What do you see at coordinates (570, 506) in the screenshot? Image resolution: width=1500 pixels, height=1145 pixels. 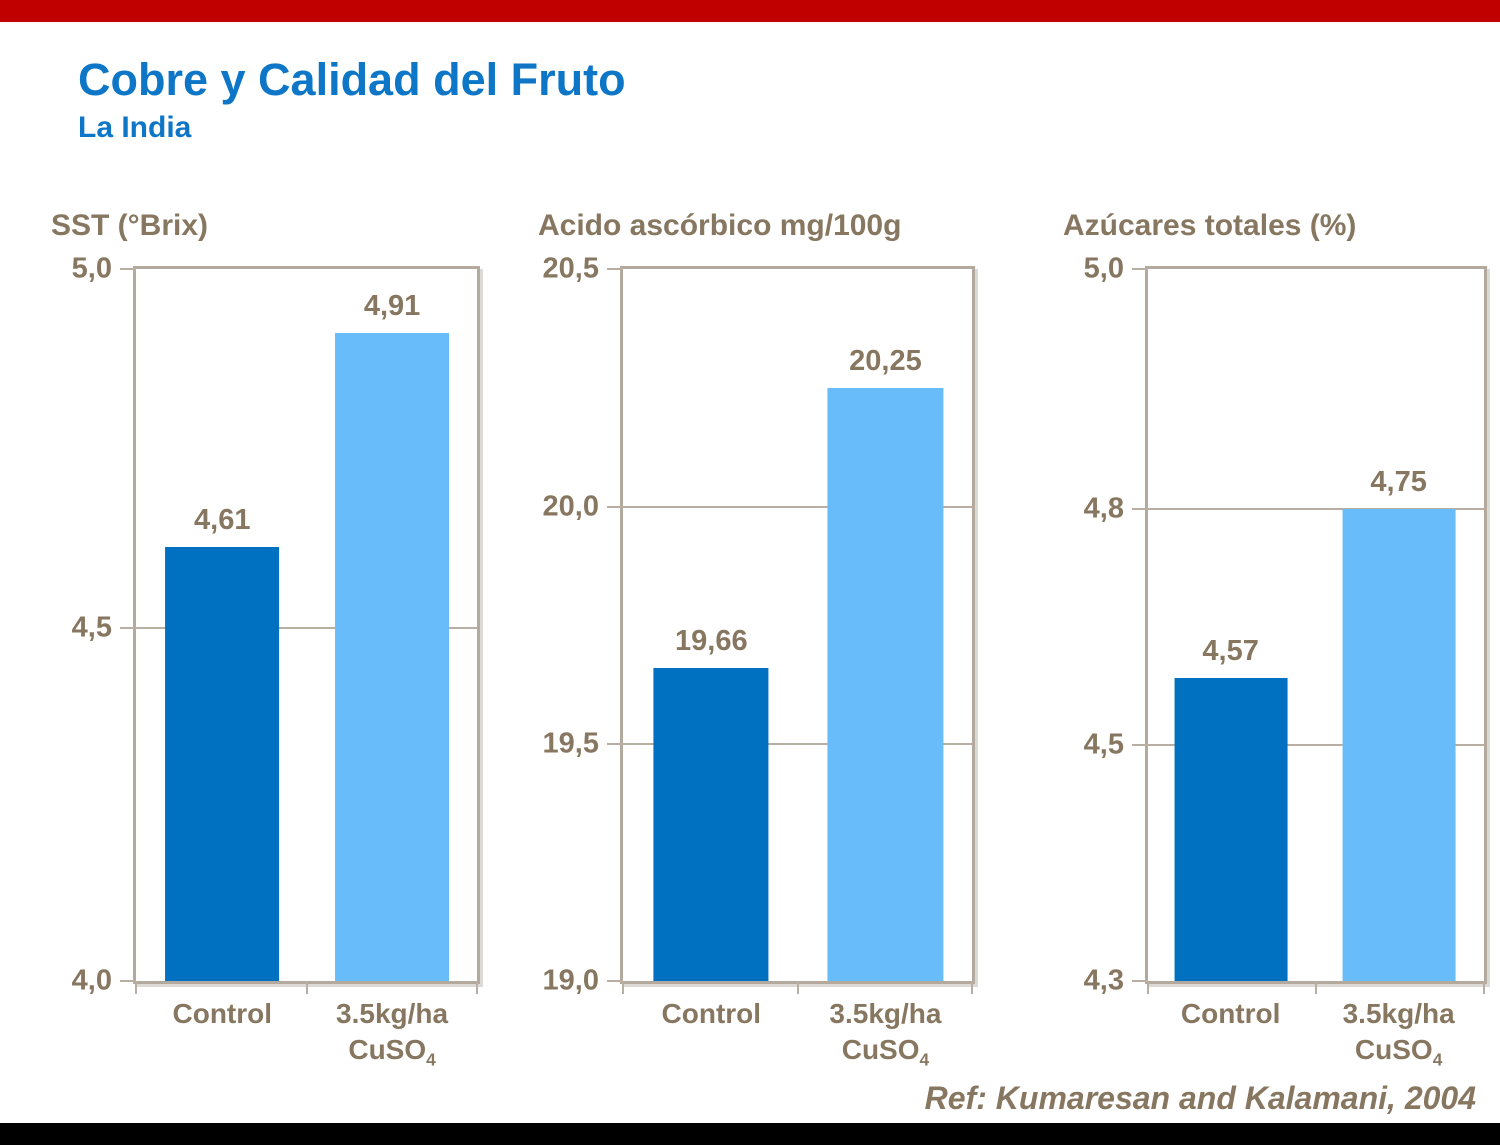 I see `y-tick-label: 20,0` at bounding box center [570, 506].